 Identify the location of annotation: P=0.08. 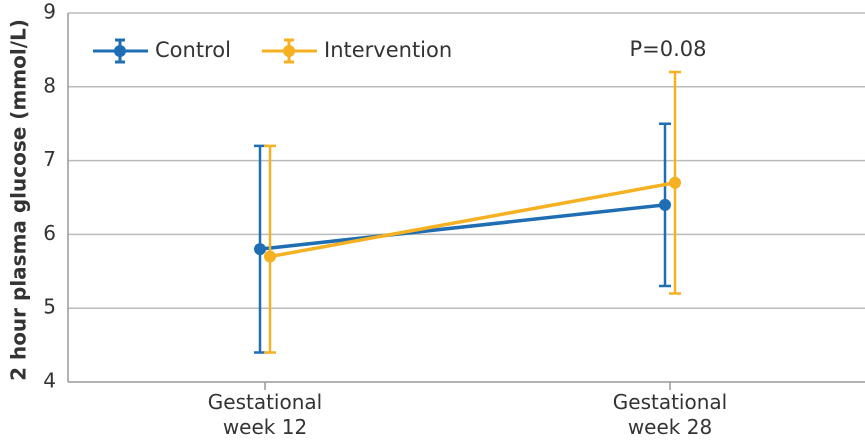
(667, 49).